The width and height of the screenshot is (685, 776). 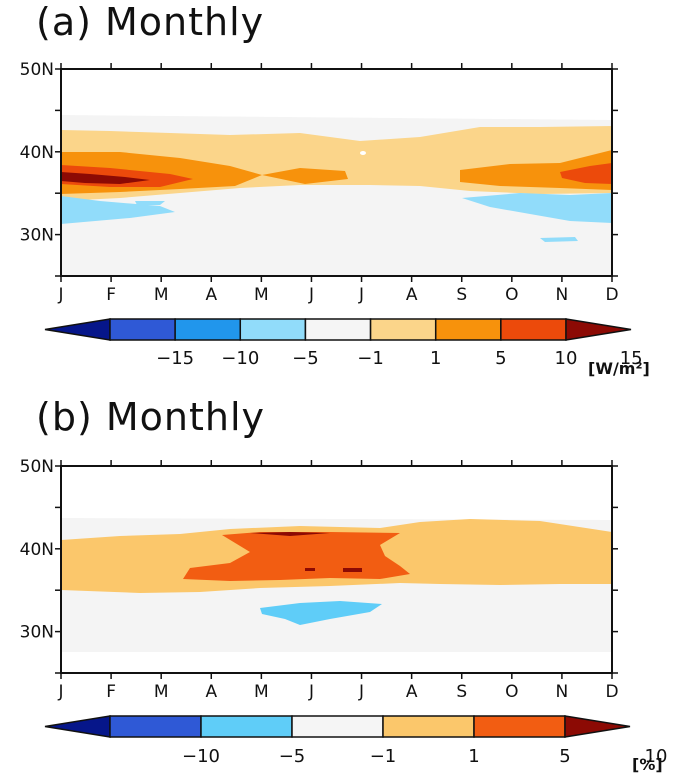 I want to click on panel-a-level-5-10-mid, so click(x=305, y=176).